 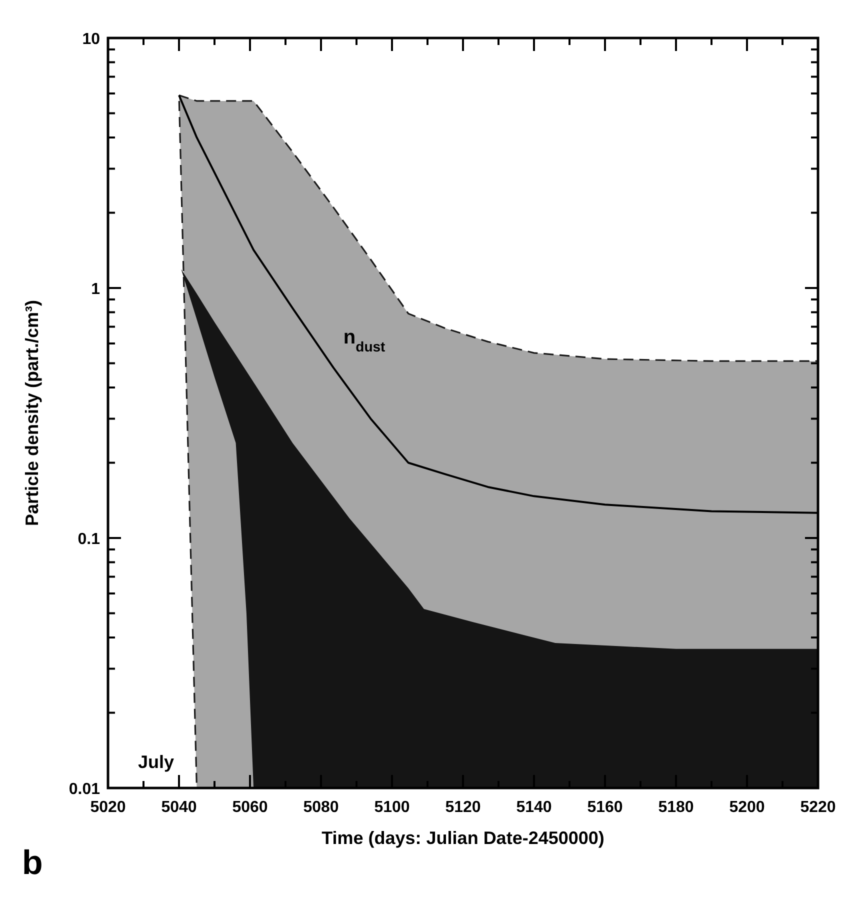 What do you see at coordinates (463, 807) in the screenshot?
I see `x-tick-label: 5120` at bounding box center [463, 807].